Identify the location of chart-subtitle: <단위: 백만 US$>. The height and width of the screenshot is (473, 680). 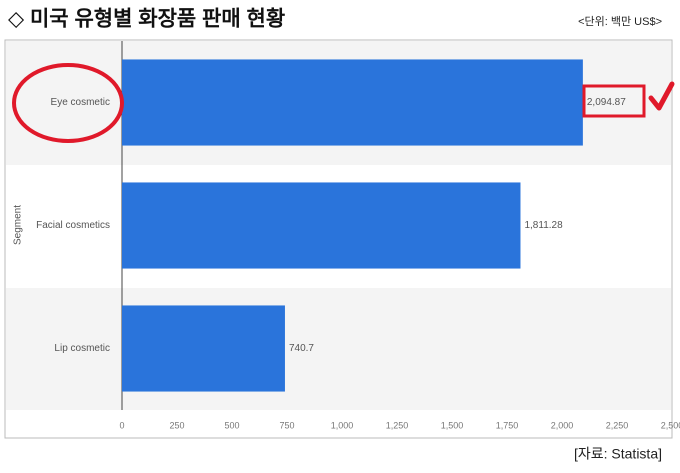
(620, 21).